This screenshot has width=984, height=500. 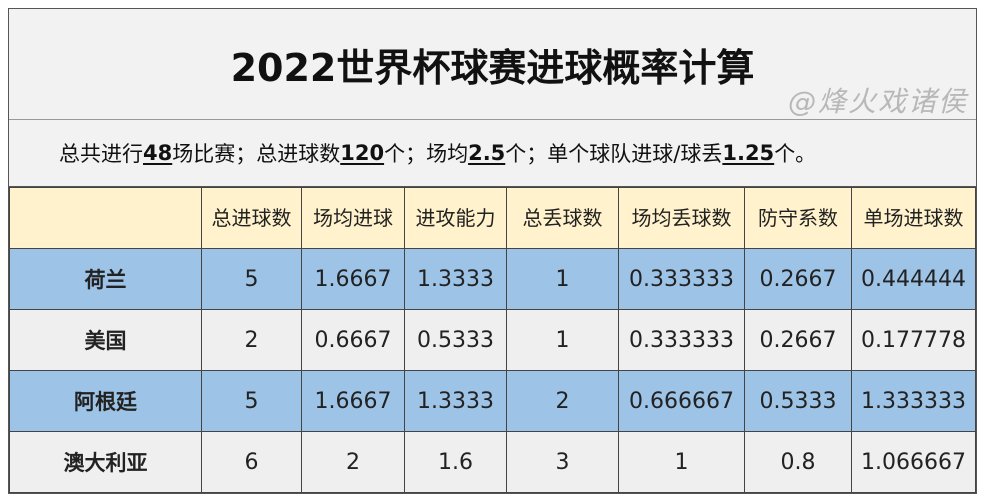 I want to click on total-matches: 48, so click(x=158, y=153).